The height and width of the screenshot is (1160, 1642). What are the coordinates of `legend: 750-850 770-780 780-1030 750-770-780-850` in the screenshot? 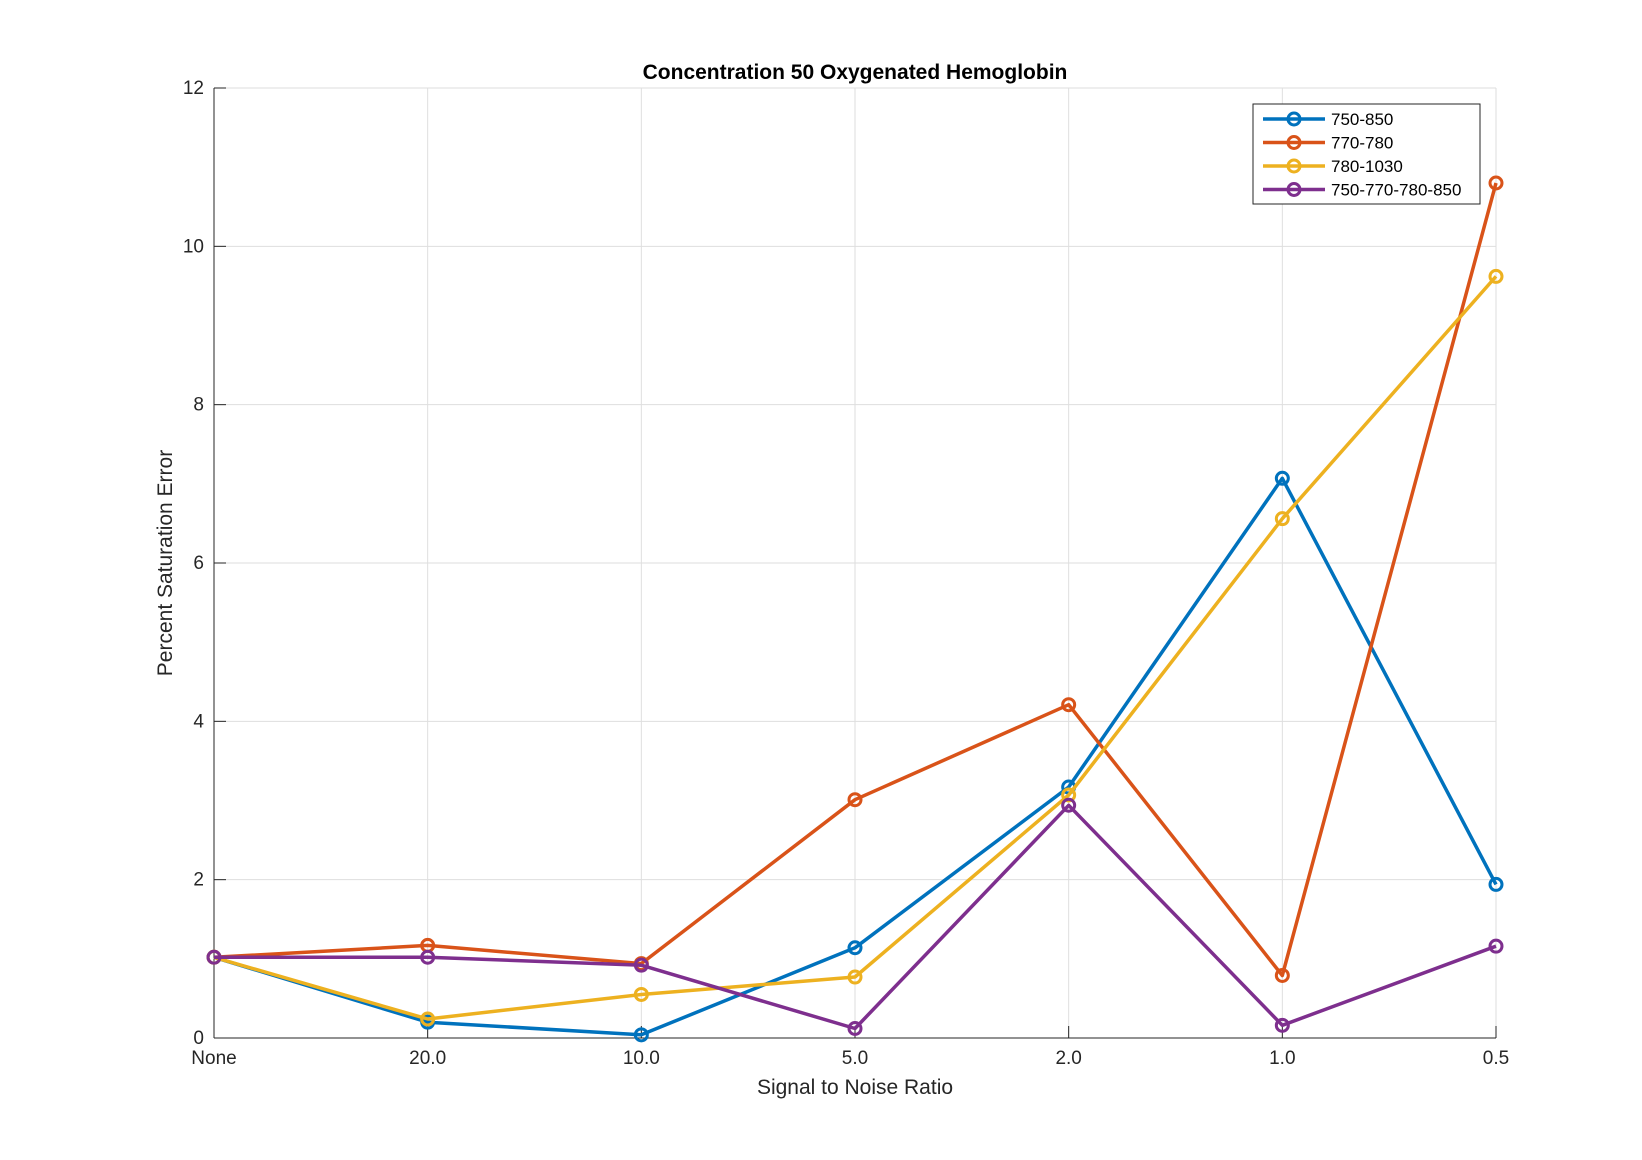 It's located at (1366, 154).